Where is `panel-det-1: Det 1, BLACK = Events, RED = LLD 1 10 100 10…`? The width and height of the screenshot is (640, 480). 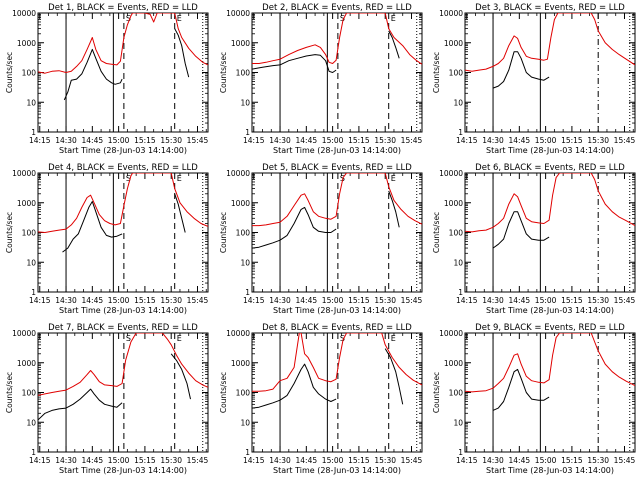 panel-det-1: Det 1, BLACK = Events, RED = LLD 1 10 100 10… is located at coordinates (107, 79).